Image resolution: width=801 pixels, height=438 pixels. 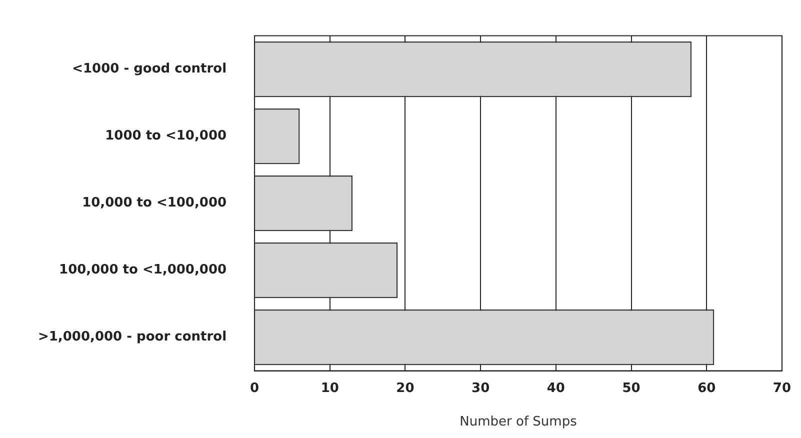 What do you see at coordinates (519, 422) in the screenshot?
I see `x-axis-title: Number of Sumps` at bounding box center [519, 422].